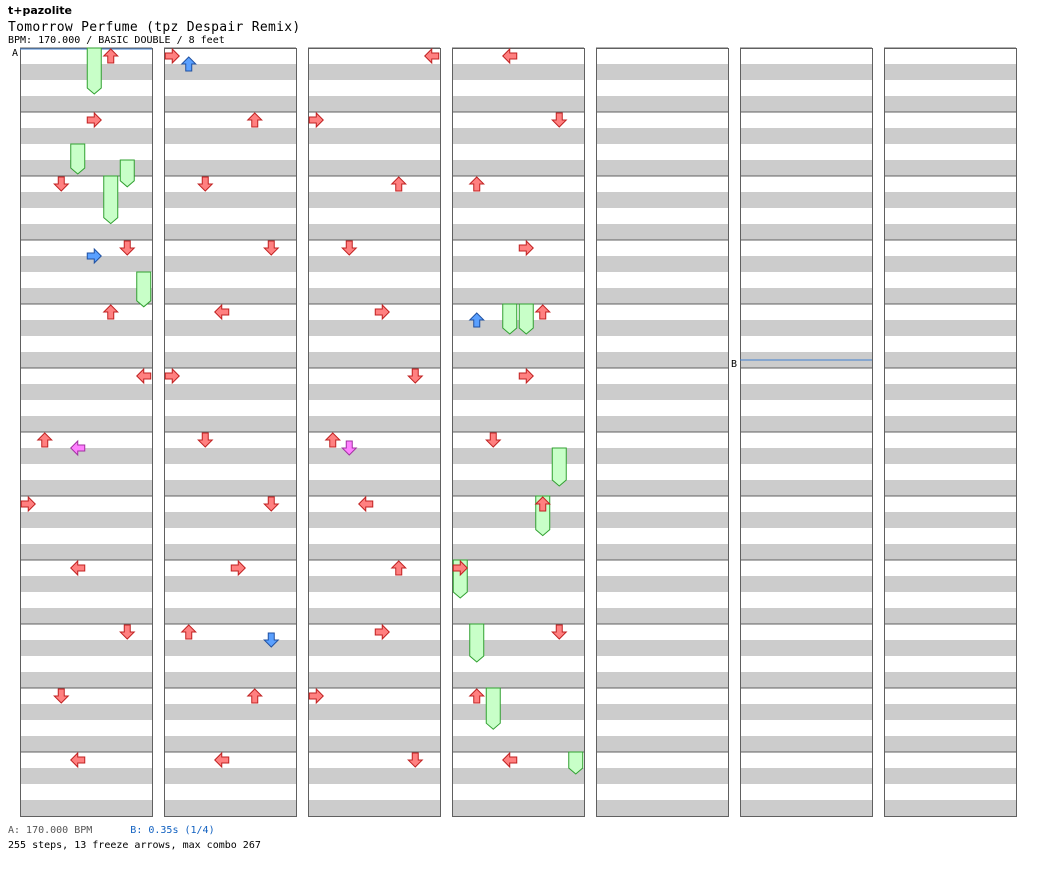 The height and width of the screenshot is (876, 1040). I want to click on marker-b: B, so click(734, 364).